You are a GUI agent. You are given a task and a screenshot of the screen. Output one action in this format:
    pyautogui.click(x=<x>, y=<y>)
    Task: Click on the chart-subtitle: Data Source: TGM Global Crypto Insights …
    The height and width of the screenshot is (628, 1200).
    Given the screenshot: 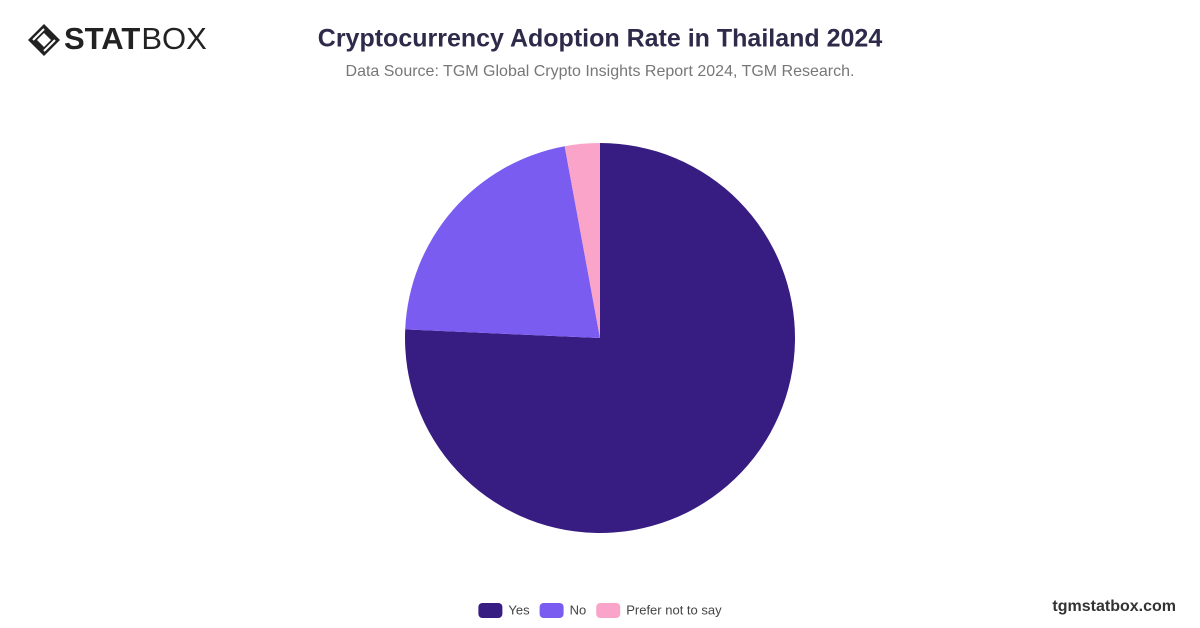 What is the action you would take?
    pyautogui.click(x=600, y=71)
    